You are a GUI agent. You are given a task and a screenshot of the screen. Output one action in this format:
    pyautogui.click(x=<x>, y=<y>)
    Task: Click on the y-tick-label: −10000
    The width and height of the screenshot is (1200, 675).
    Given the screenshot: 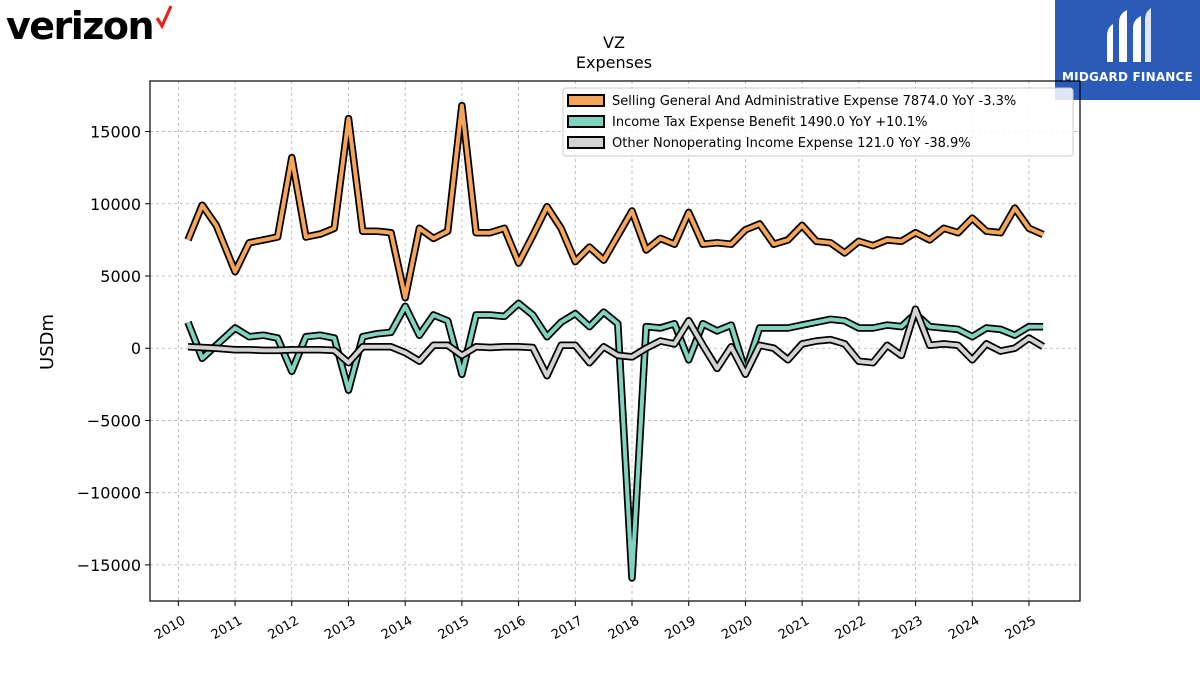 What is the action you would take?
    pyautogui.click(x=109, y=493)
    